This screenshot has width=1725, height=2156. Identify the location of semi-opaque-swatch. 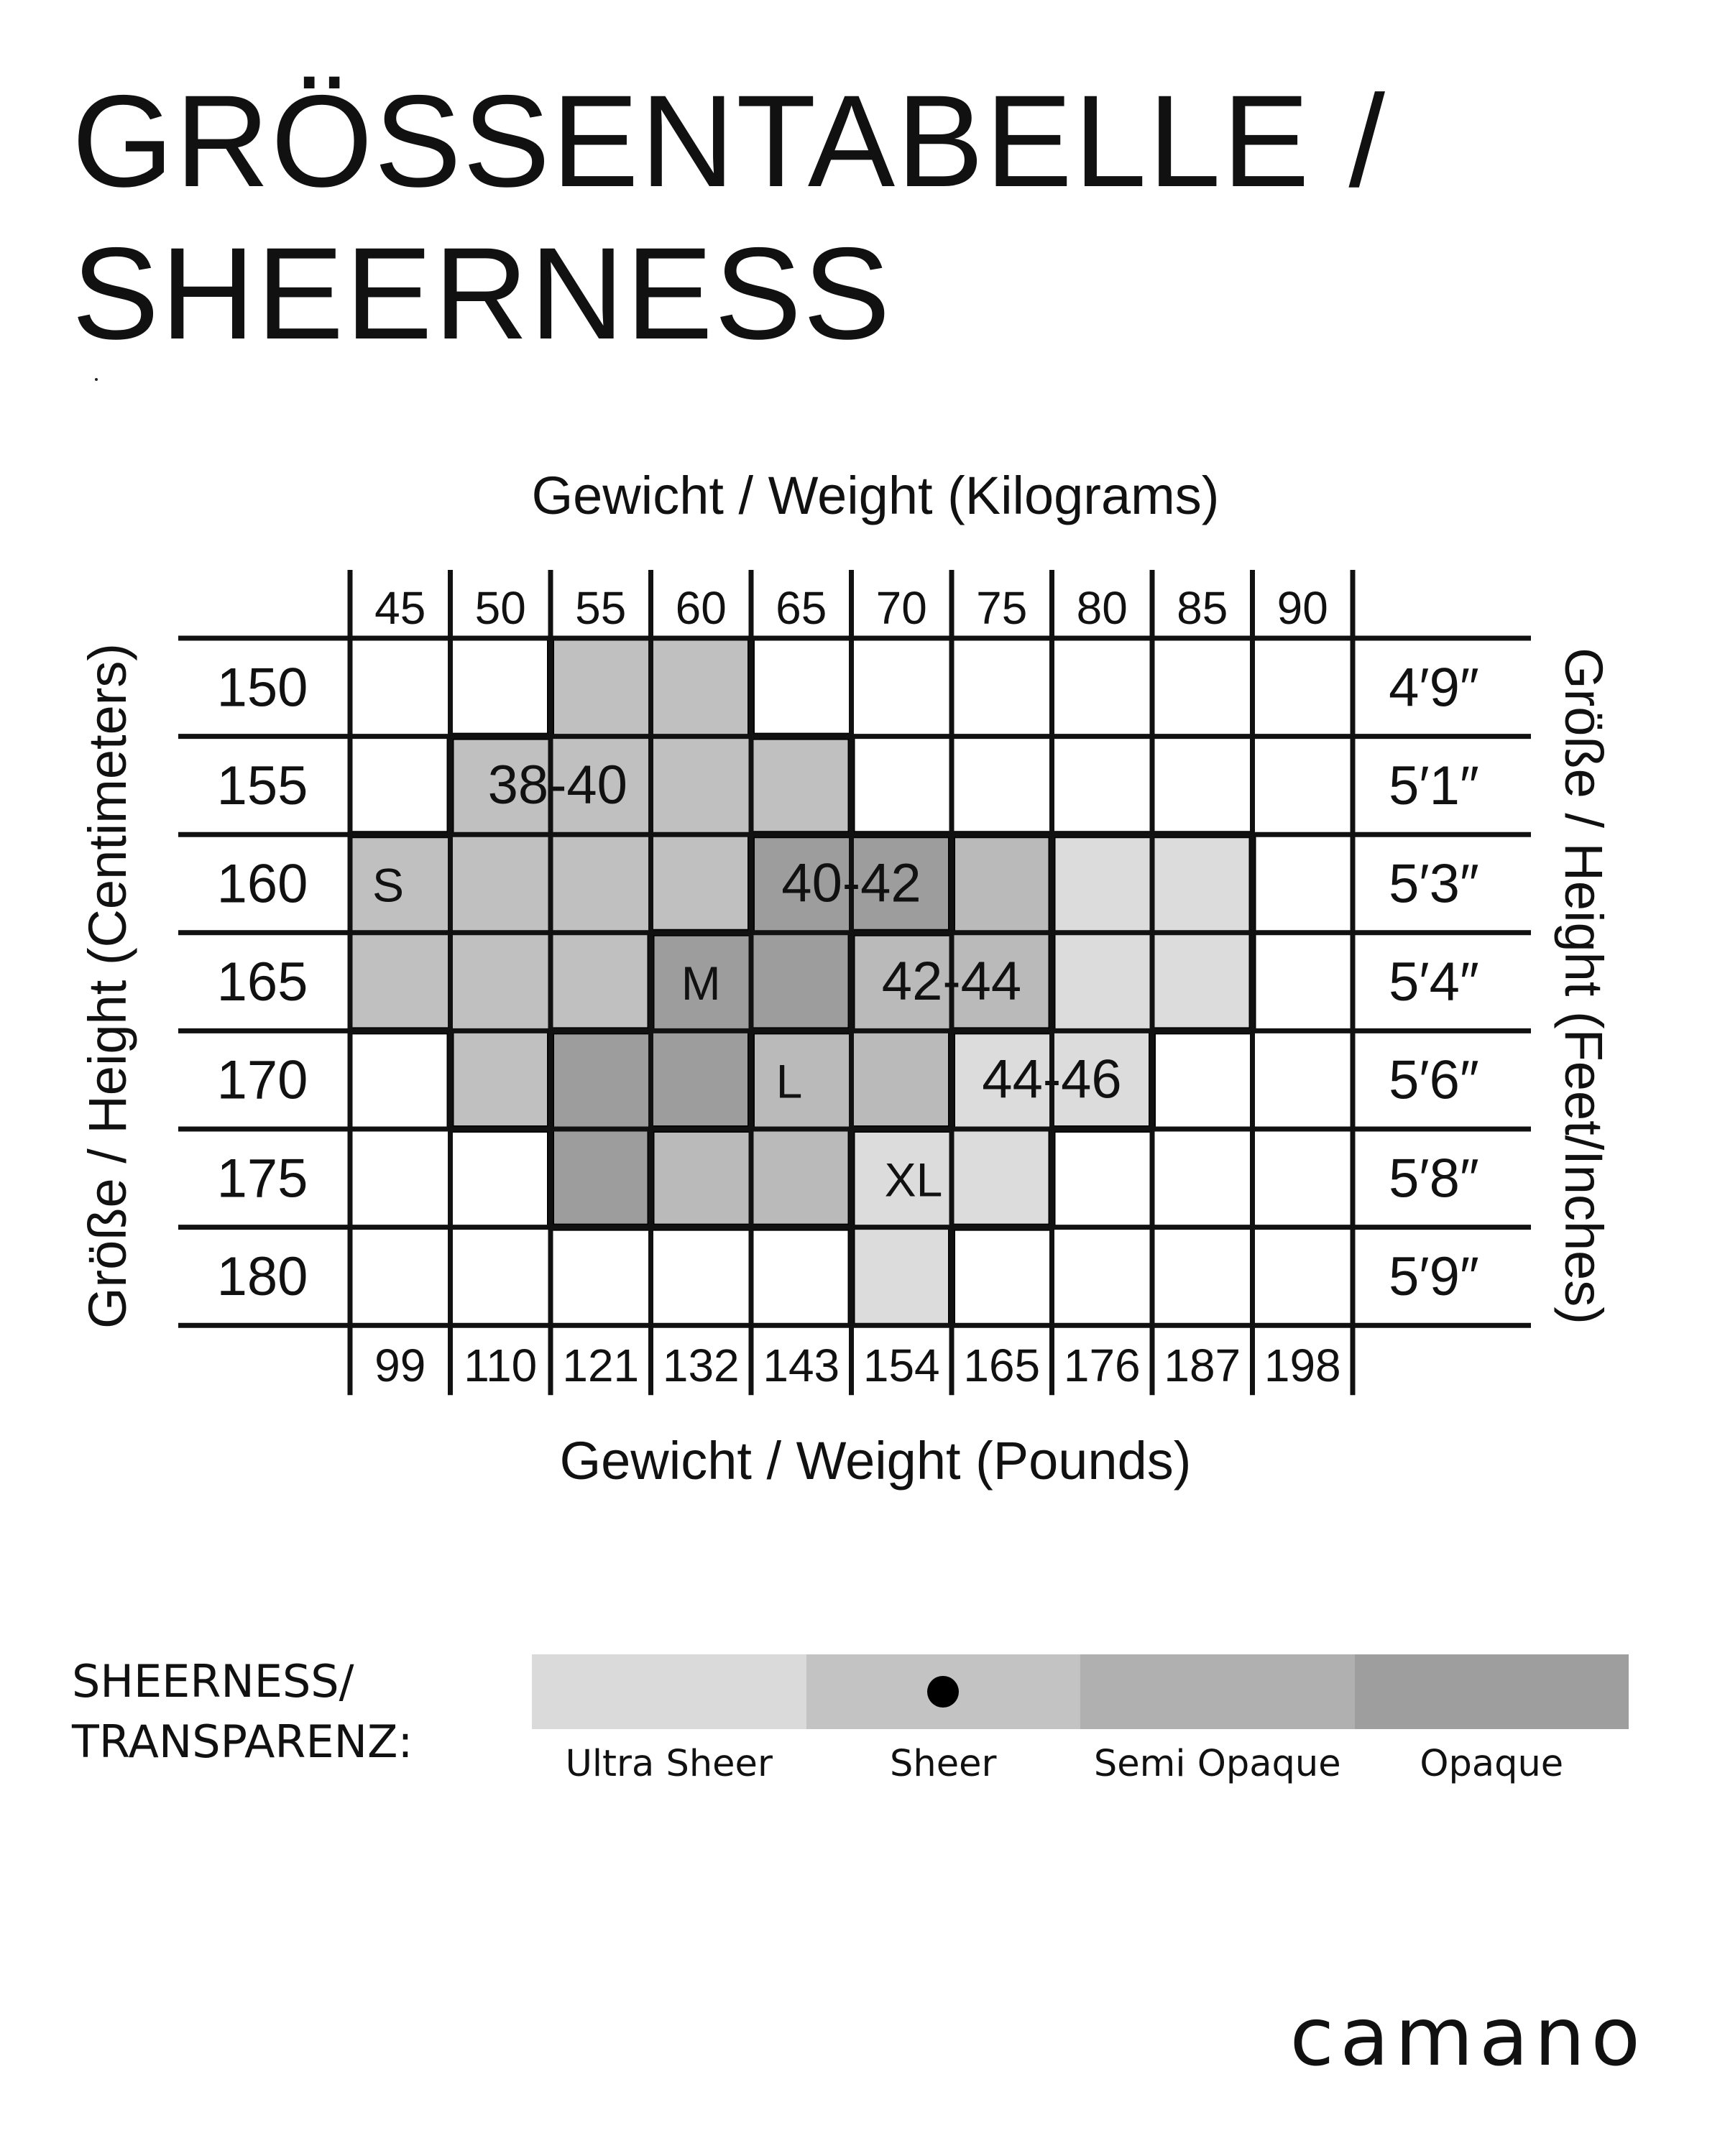
(1217, 1692).